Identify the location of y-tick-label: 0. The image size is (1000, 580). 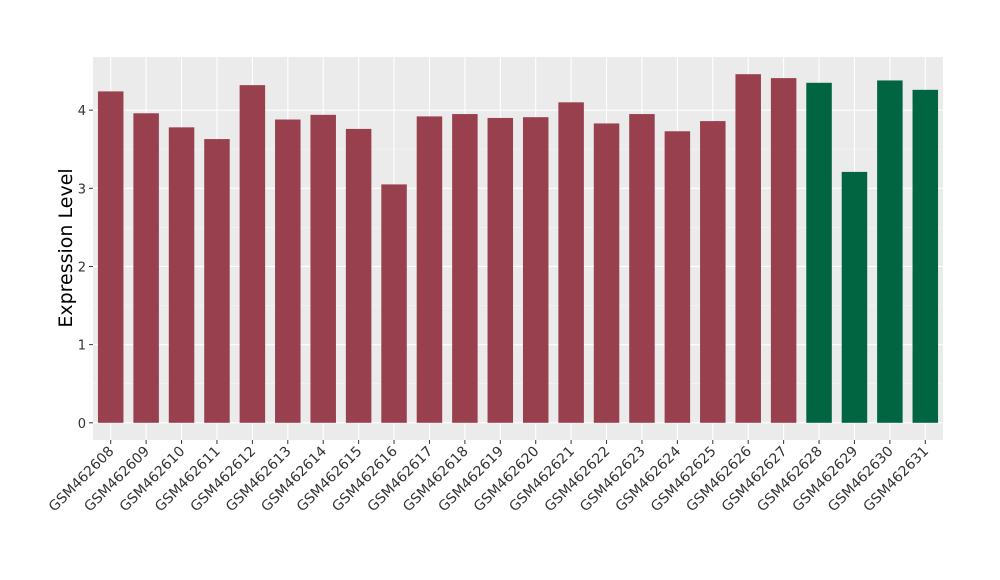
(82, 424).